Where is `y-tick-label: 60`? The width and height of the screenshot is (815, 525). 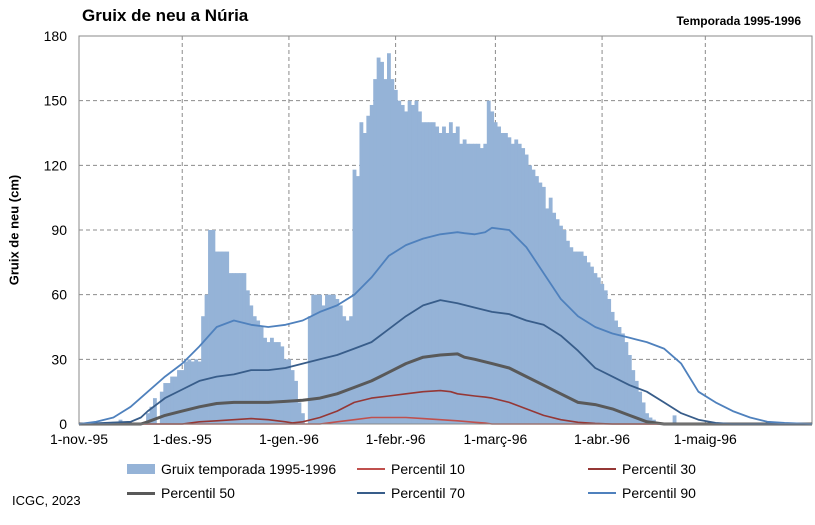 y-tick-label: 60 is located at coordinates (59, 295).